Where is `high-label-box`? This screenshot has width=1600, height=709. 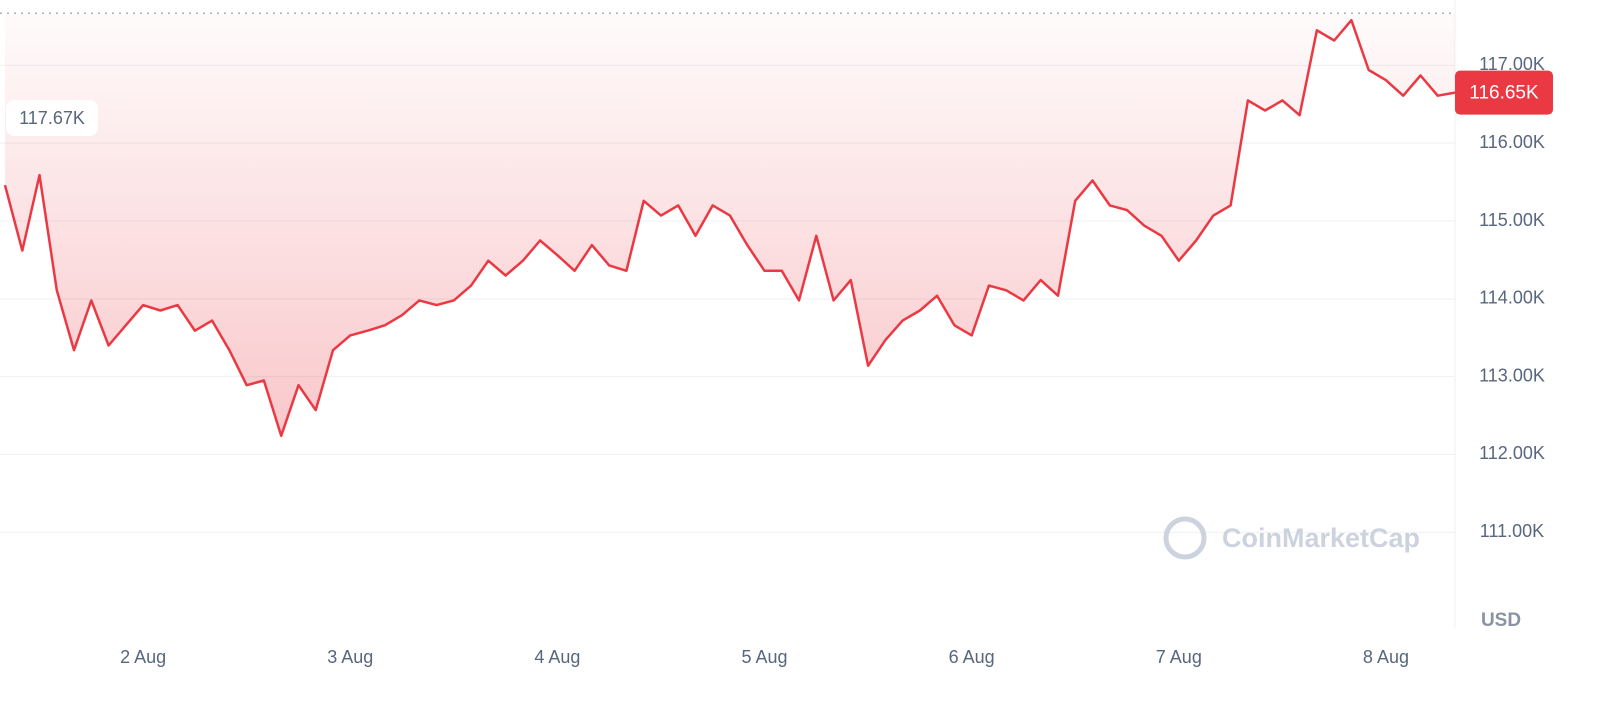 high-label-box is located at coordinates (52, 118).